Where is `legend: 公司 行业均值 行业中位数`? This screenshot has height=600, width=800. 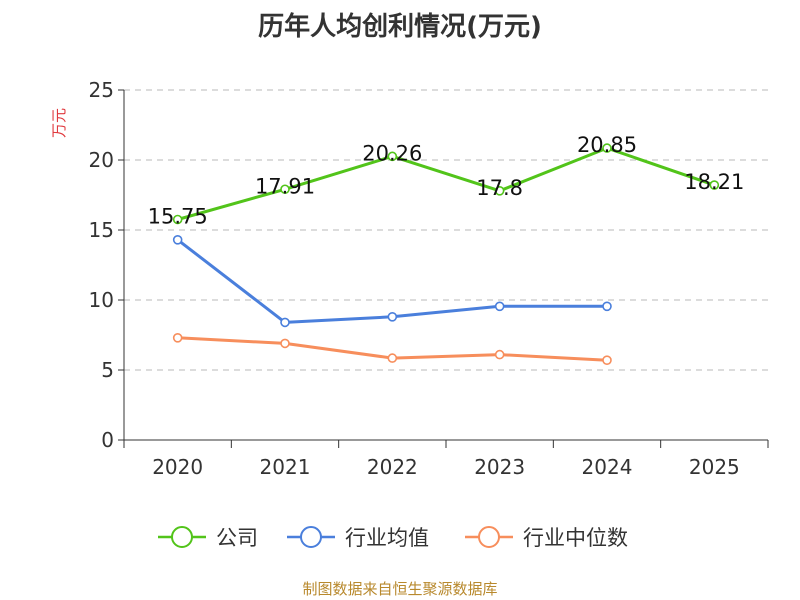
legend: 公司 行业均值 行业中位数 is located at coordinates (393, 538).